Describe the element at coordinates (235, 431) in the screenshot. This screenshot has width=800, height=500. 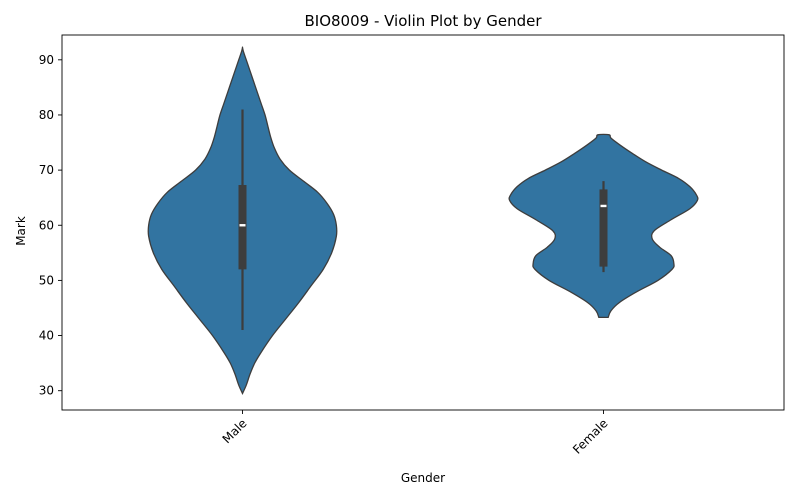
I see `x-tick-label: Male` at that location.